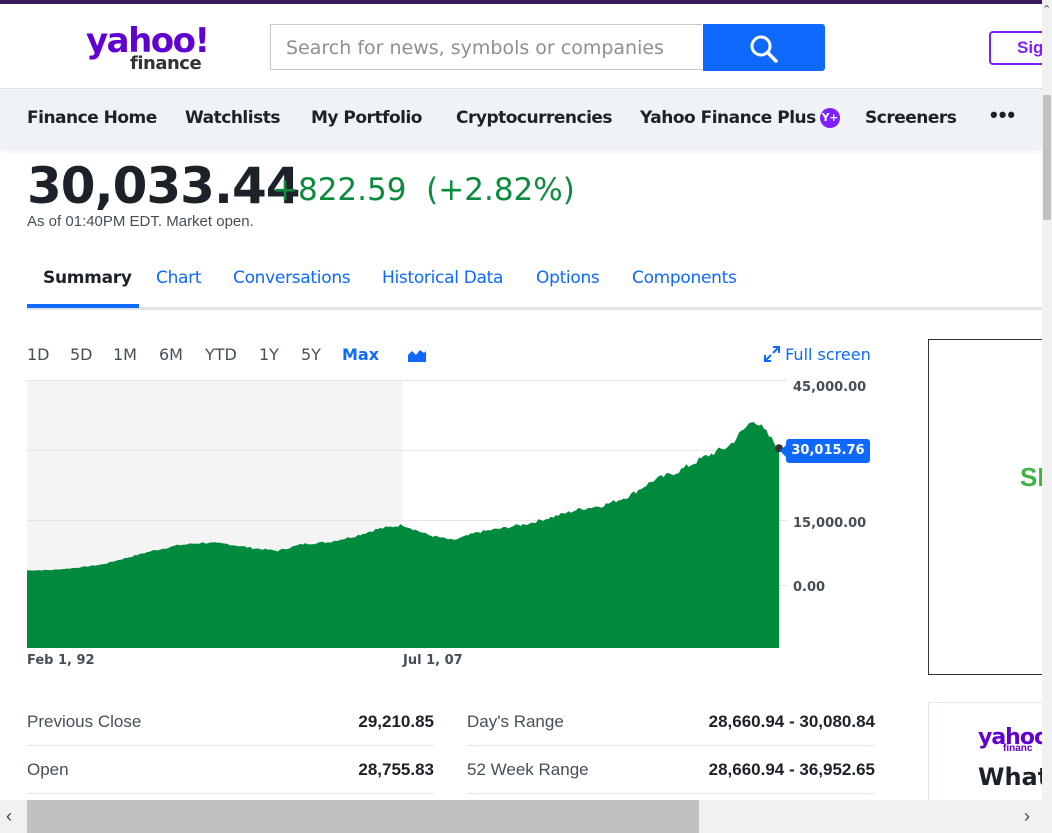 The height and width of the screenshot is (833, 1052). I want to click on tab-components: Components, so click(684, 278).